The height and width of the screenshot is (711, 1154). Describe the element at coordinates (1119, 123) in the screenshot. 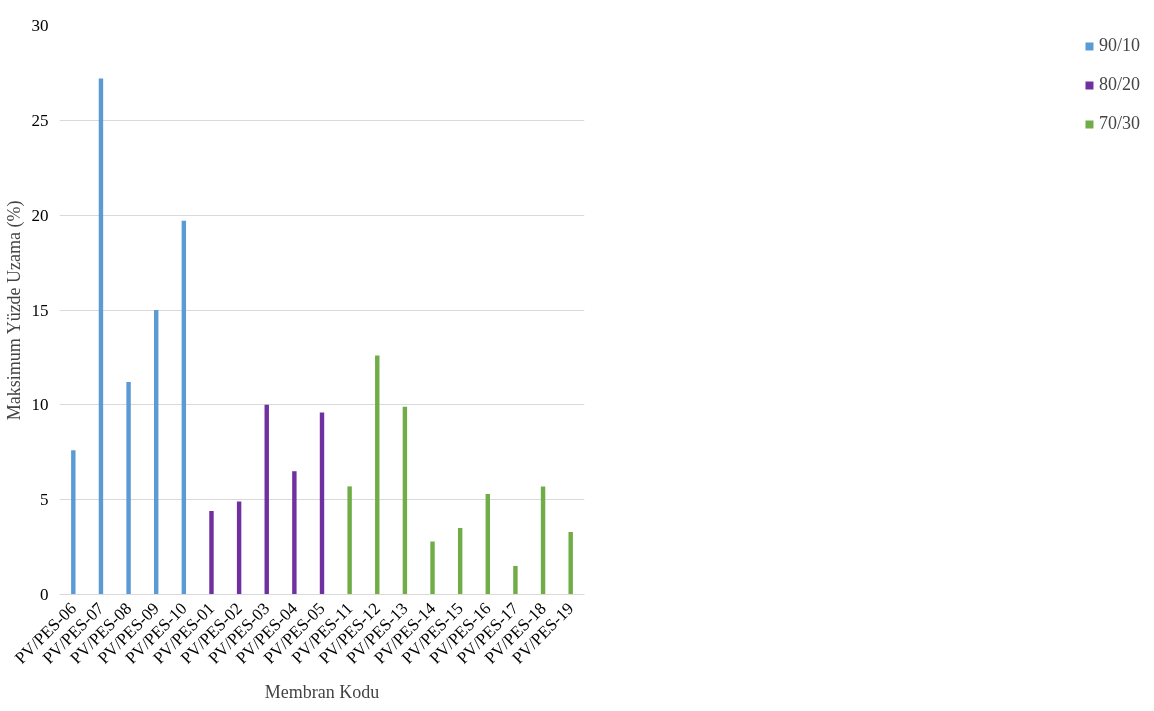

I see `legend-label: 70/30` at that location.